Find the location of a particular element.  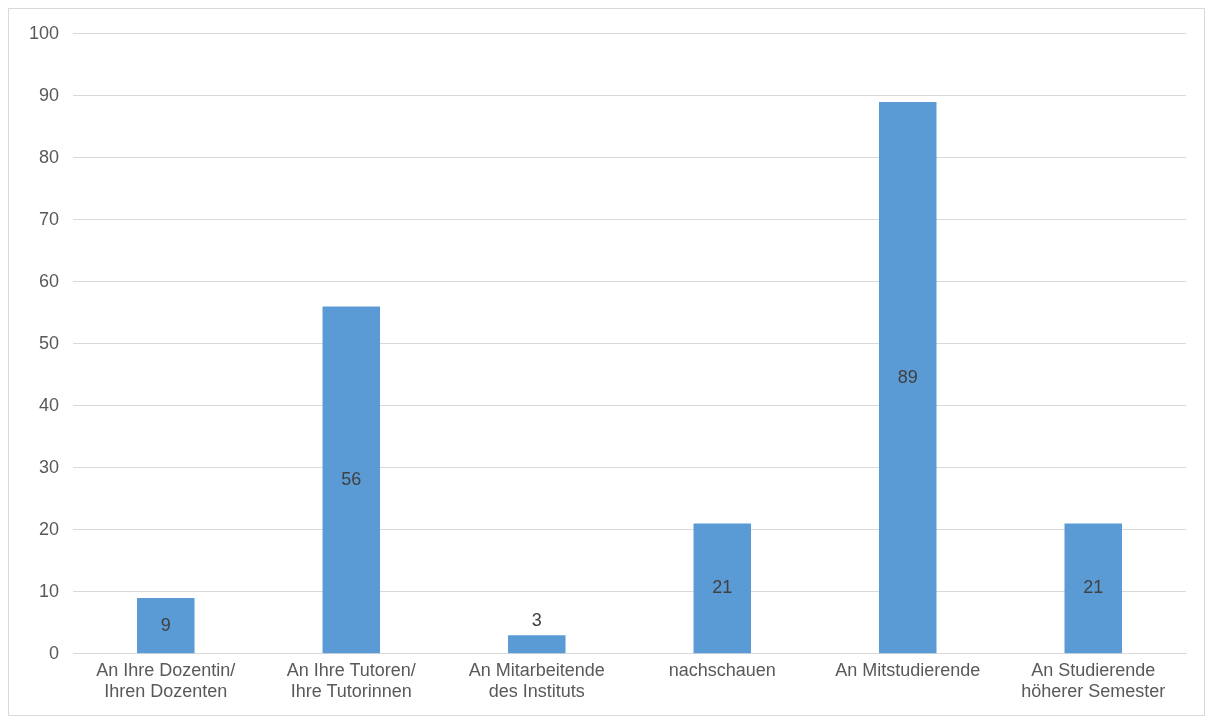

x-tick-label: An Studierende höherer Semester is located at coordinates (1093, 680).